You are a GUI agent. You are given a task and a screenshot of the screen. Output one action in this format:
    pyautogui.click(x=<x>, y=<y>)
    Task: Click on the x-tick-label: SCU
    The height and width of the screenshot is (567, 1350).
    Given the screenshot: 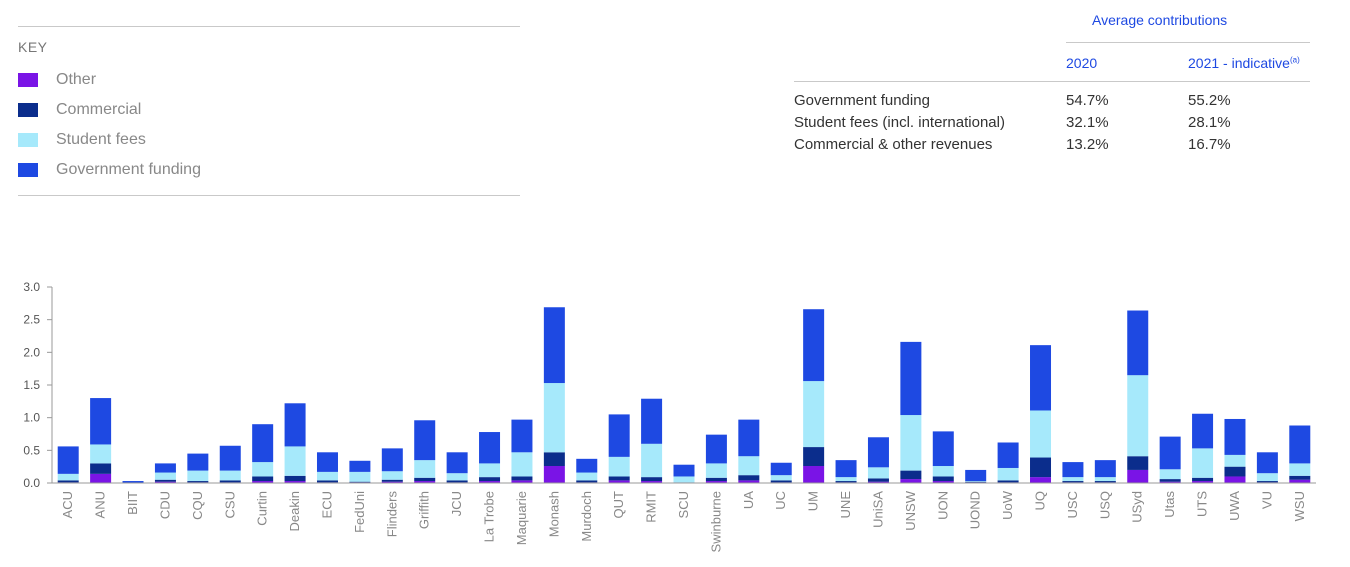 What is the action you would take?
    pyautogui.click(x=683, y=504)
    